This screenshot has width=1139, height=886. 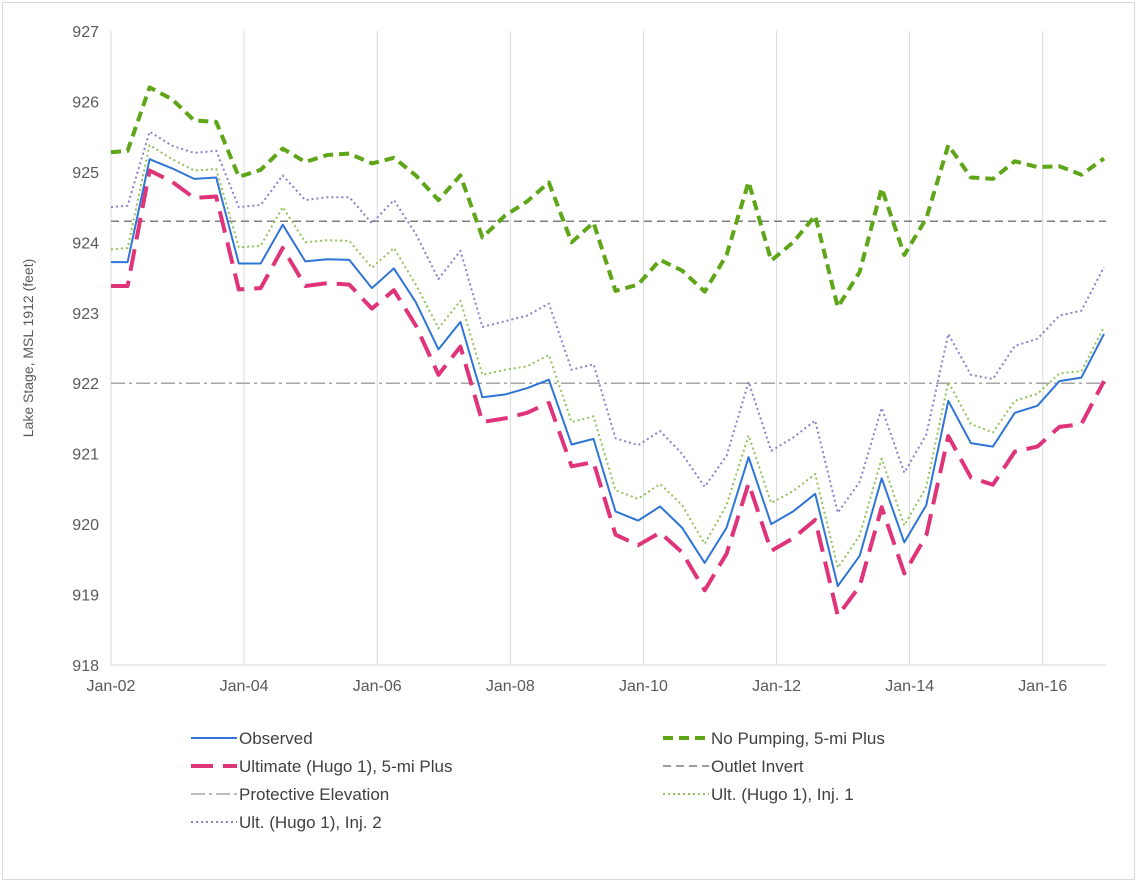 I want to click on legend-label: No Pumping, 5-mi Plus, so click(x=798, y=738).